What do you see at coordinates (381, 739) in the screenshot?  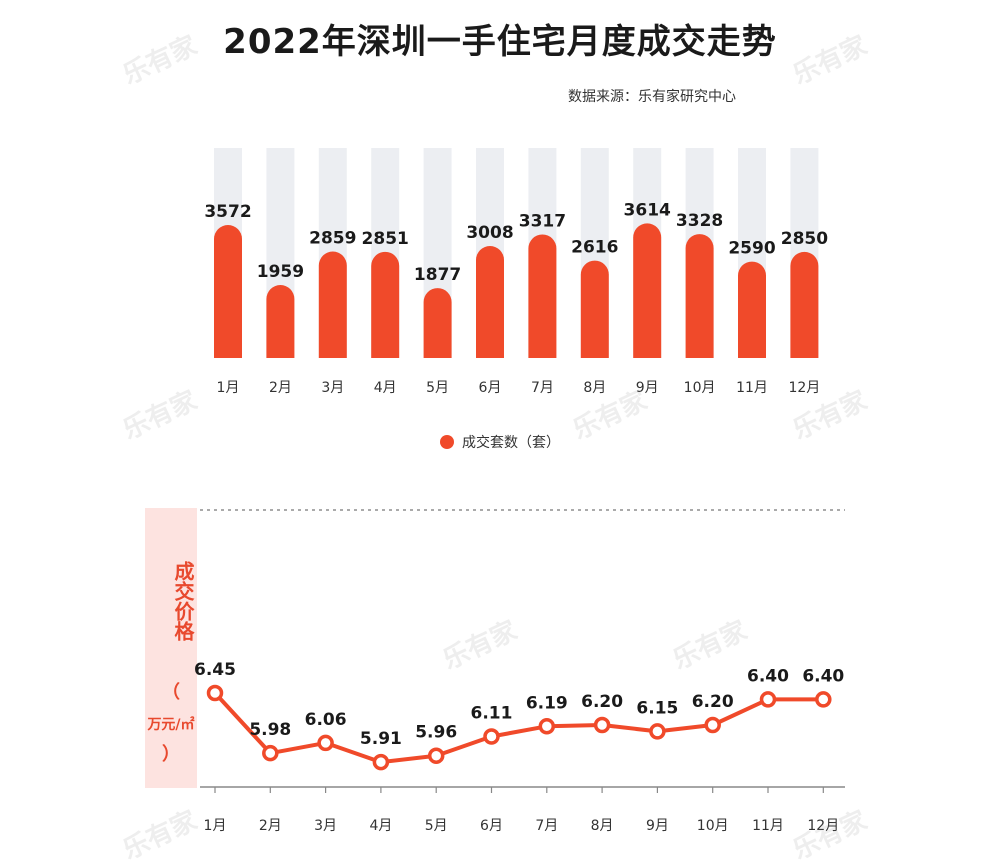 I see `line-data-label: 5.91` at bounding box center [381, 739].